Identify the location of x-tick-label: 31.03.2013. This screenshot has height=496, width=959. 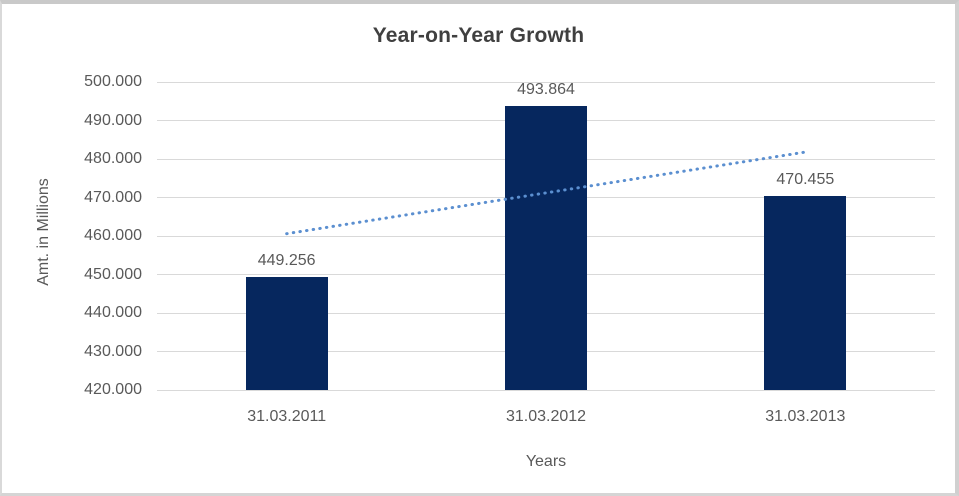
(805, 416).